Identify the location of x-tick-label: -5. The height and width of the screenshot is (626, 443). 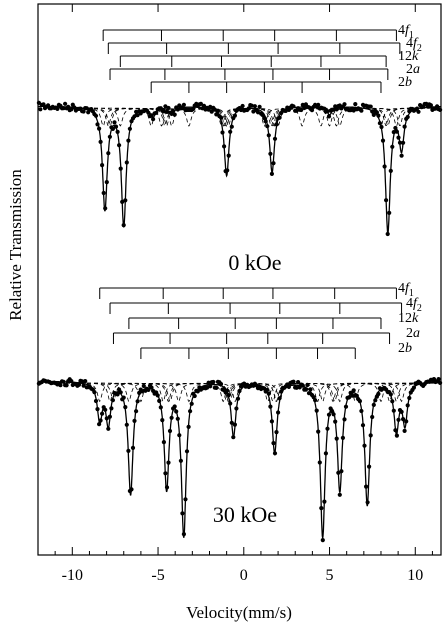
(157, 575).